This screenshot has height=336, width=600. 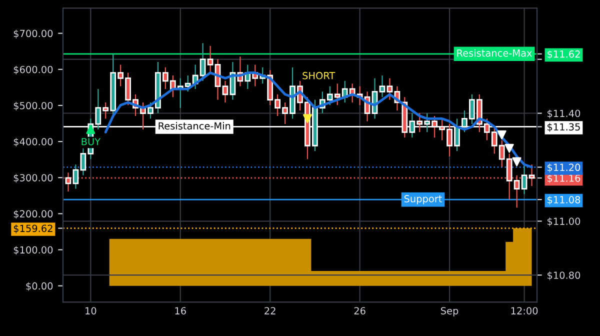 What do you see at coordinates (423, 199) in the screenshot?
I see `ref-line-label: Support` at bounding box center [423, 199].